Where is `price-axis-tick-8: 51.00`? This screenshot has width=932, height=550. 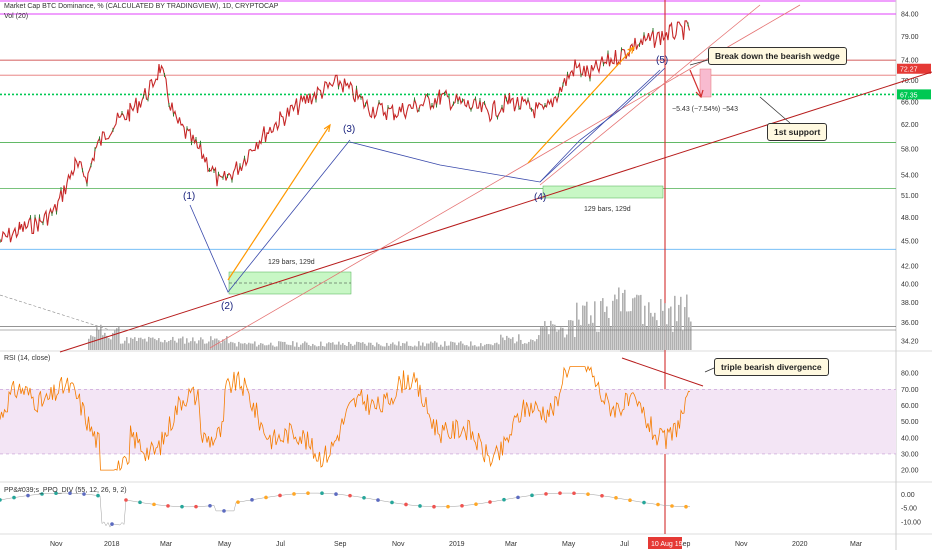
price-axis-tick-8: 51.00 is located at coordinates (910, 196).